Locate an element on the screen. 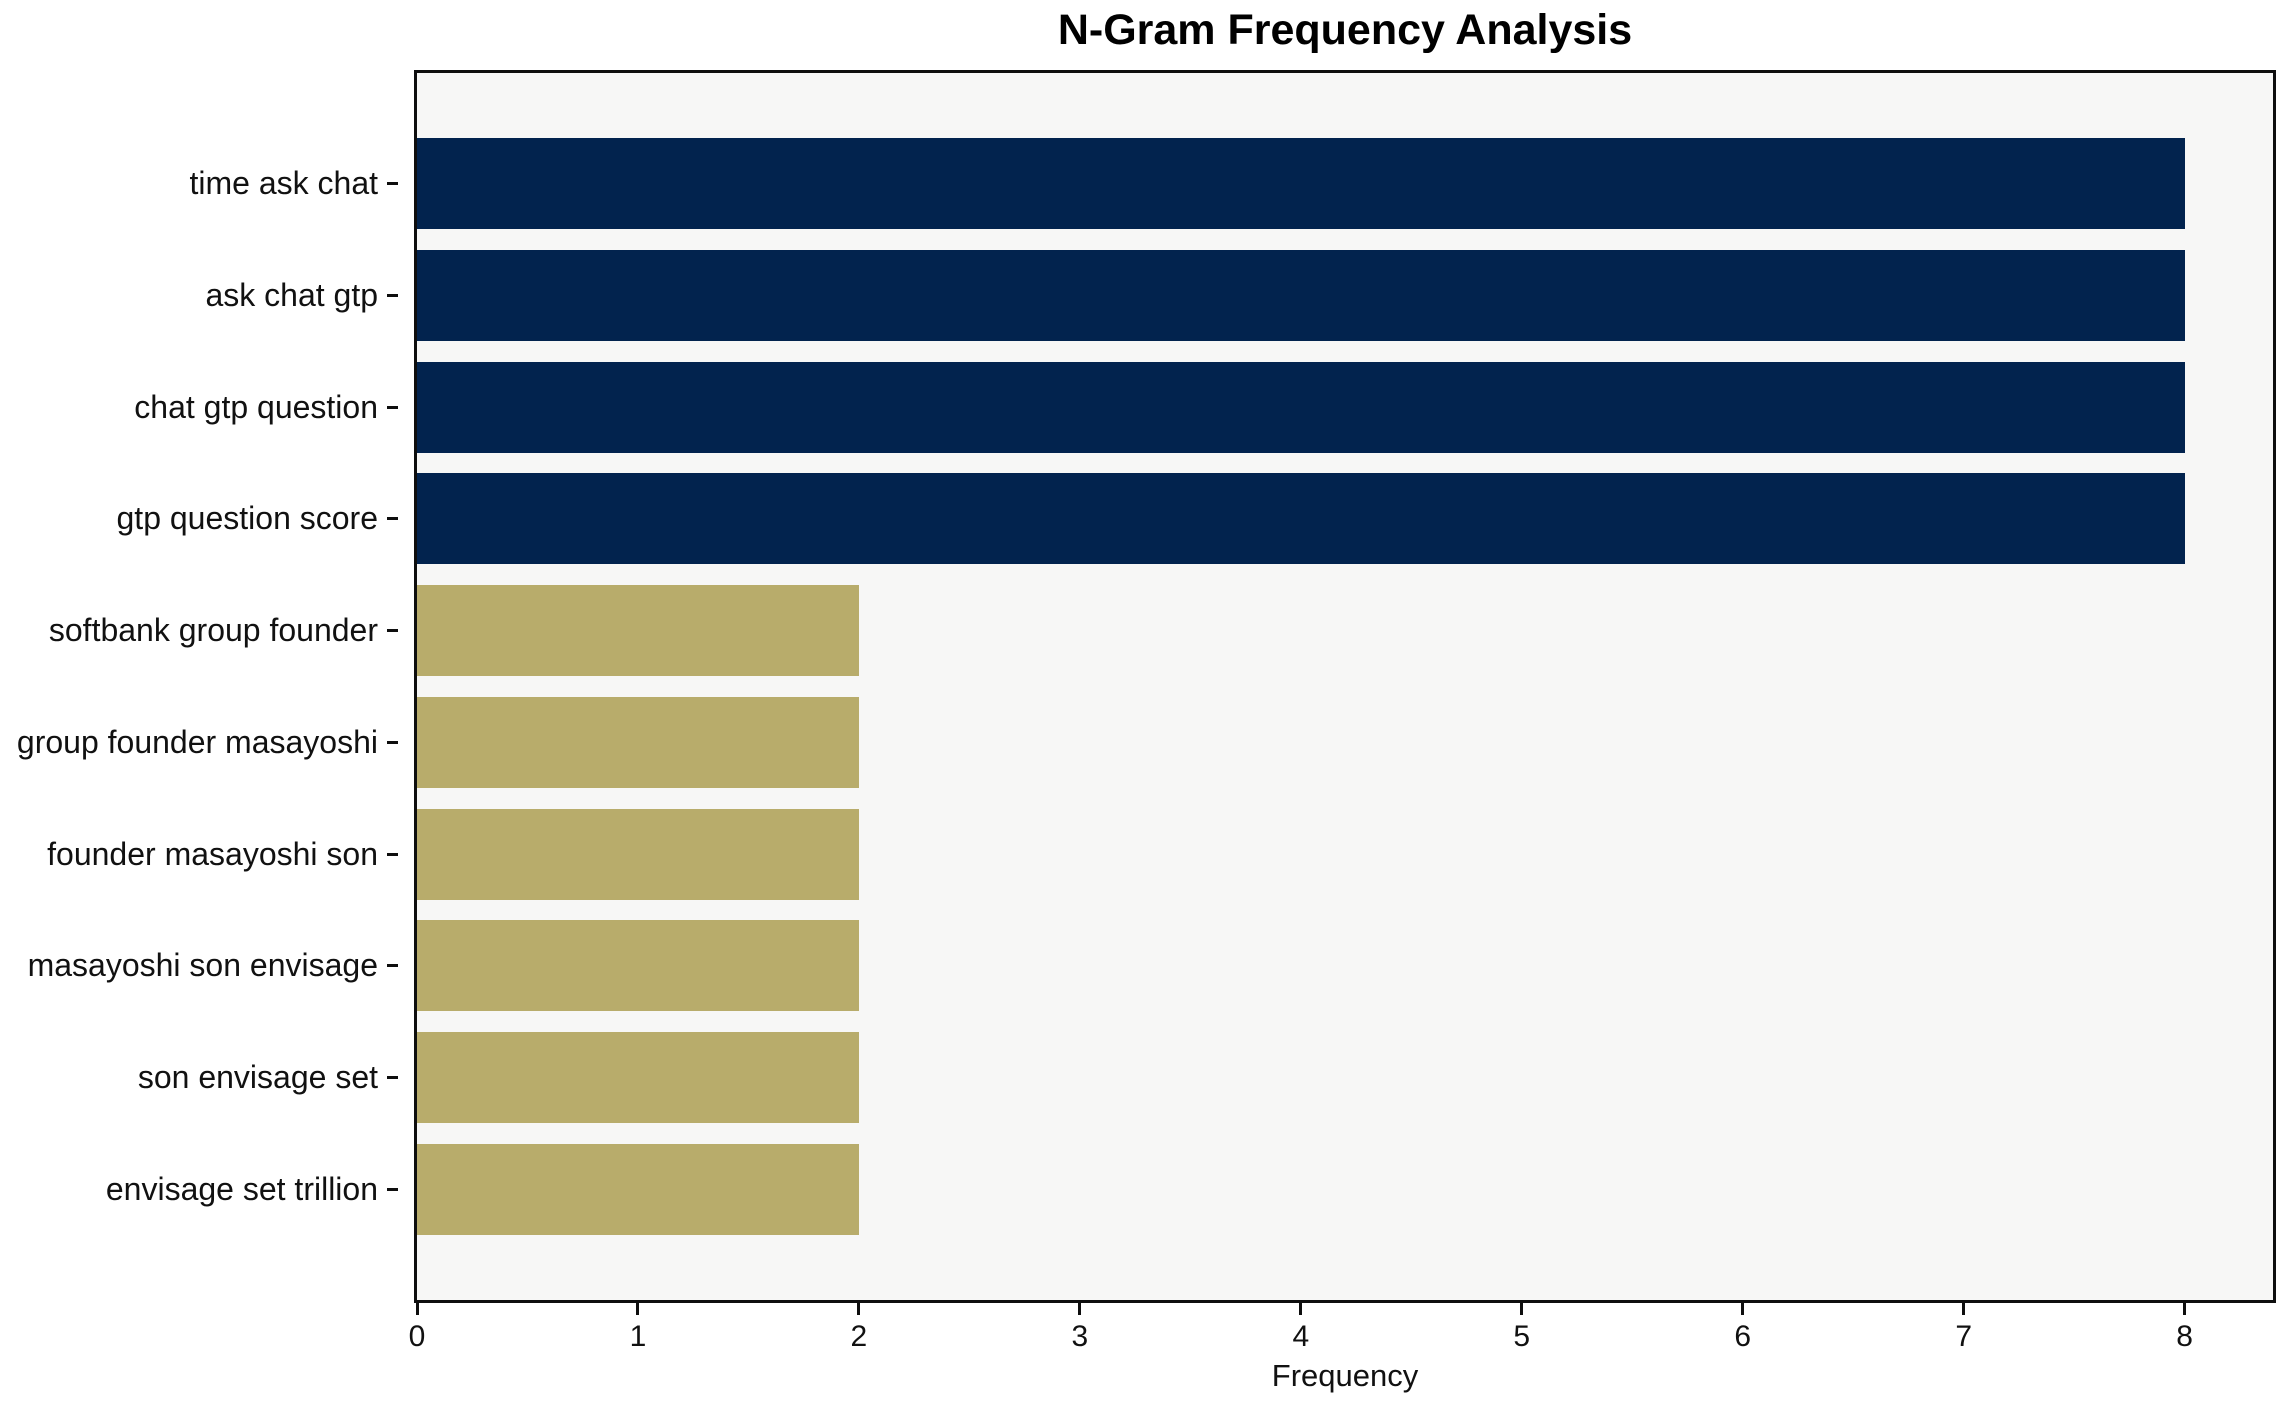  chart-title: N-Gram Frequency Analysis is located at coordinates (1345, 30).